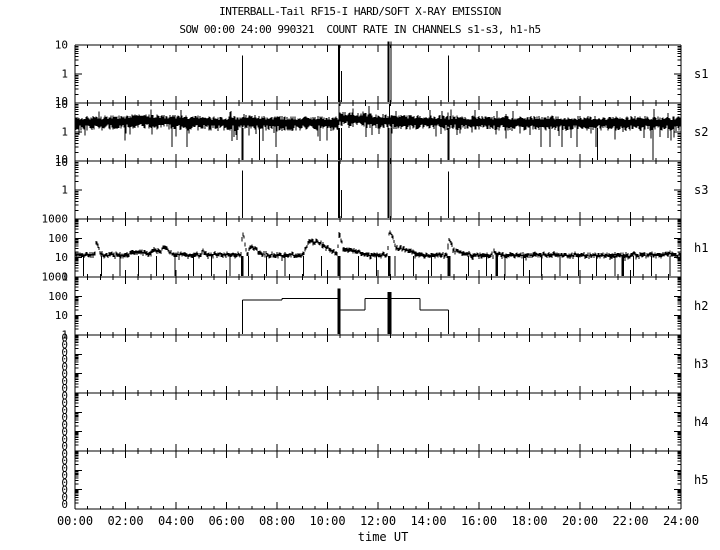 The width and height of the screenshot is (720, 550). Describe the element at coordinates (125, 521) in the screenshot. I see `svg-text: 02:00` at that location.